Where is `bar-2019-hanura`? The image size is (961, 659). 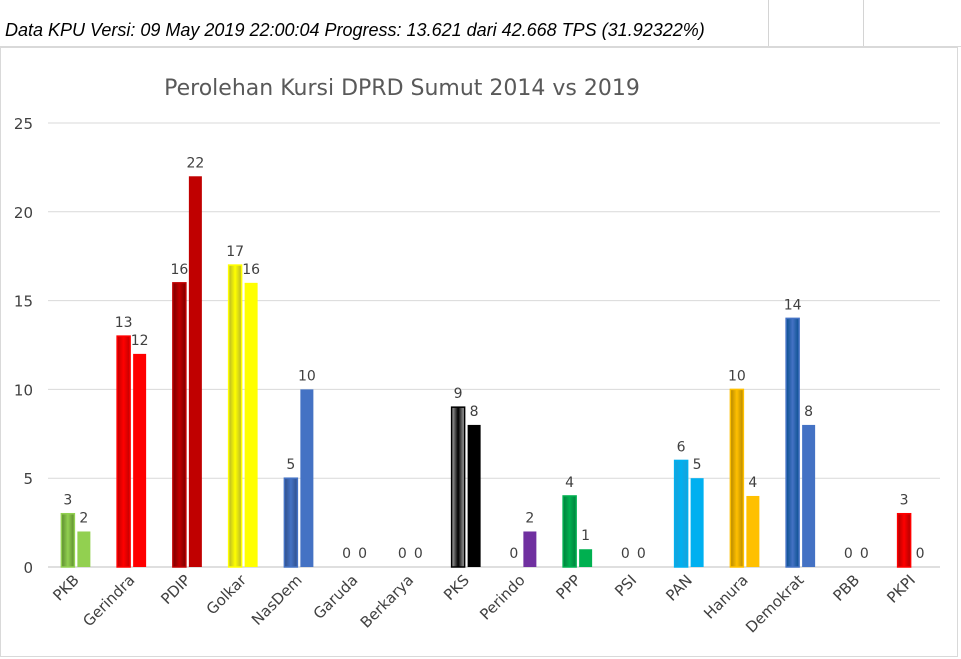 bar-2019-hanura is located at coordinates (753, 531).